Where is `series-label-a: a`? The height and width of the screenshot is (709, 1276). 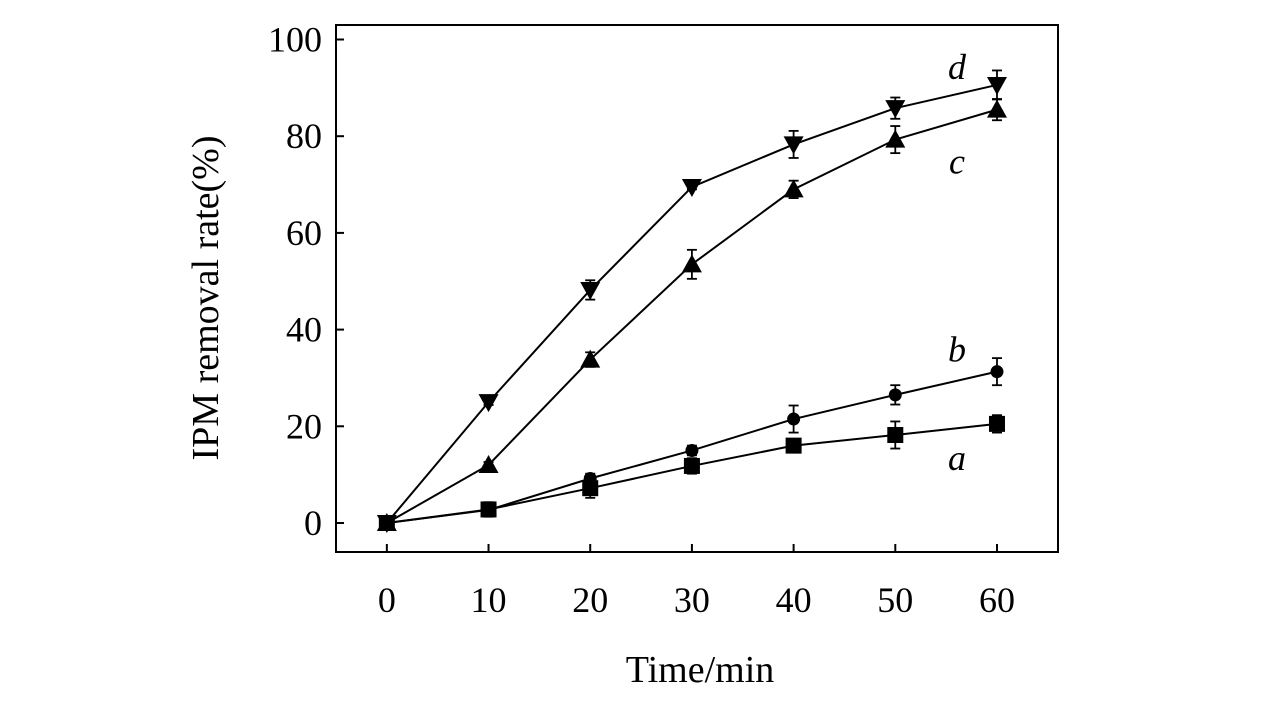
series-label-a: a is located at coordinates (957, 458).